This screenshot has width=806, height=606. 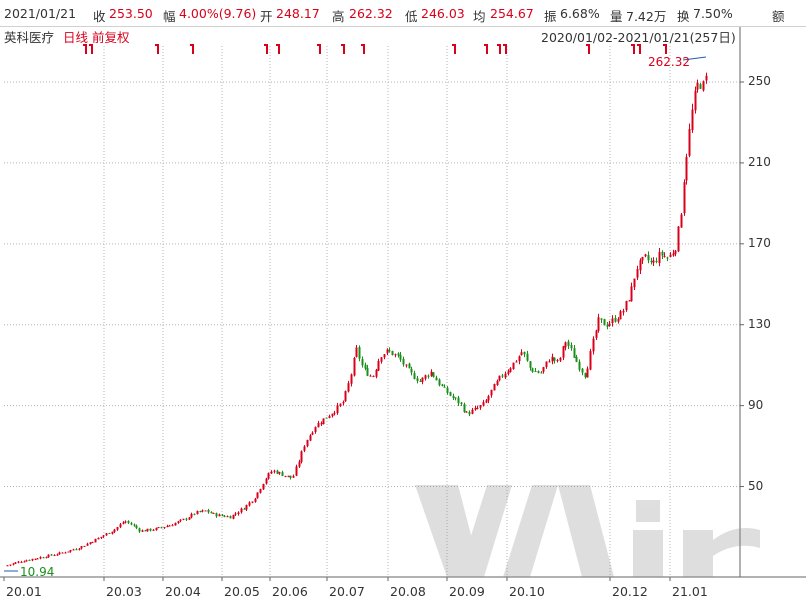 I want to click on avg-value: 254.67, so click(x=512, y=13).